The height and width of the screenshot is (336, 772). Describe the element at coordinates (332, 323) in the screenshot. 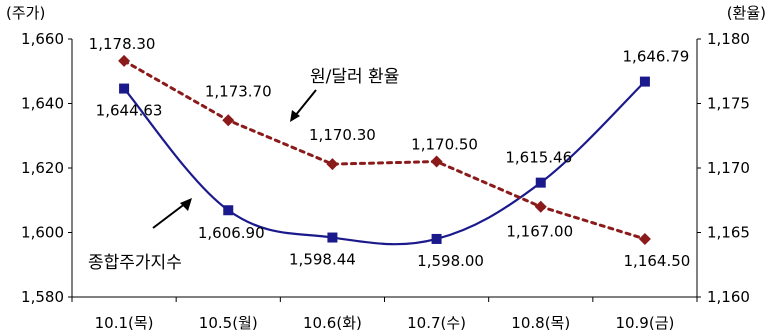

I see `x-tick-label: 10.6(화)` at that location.